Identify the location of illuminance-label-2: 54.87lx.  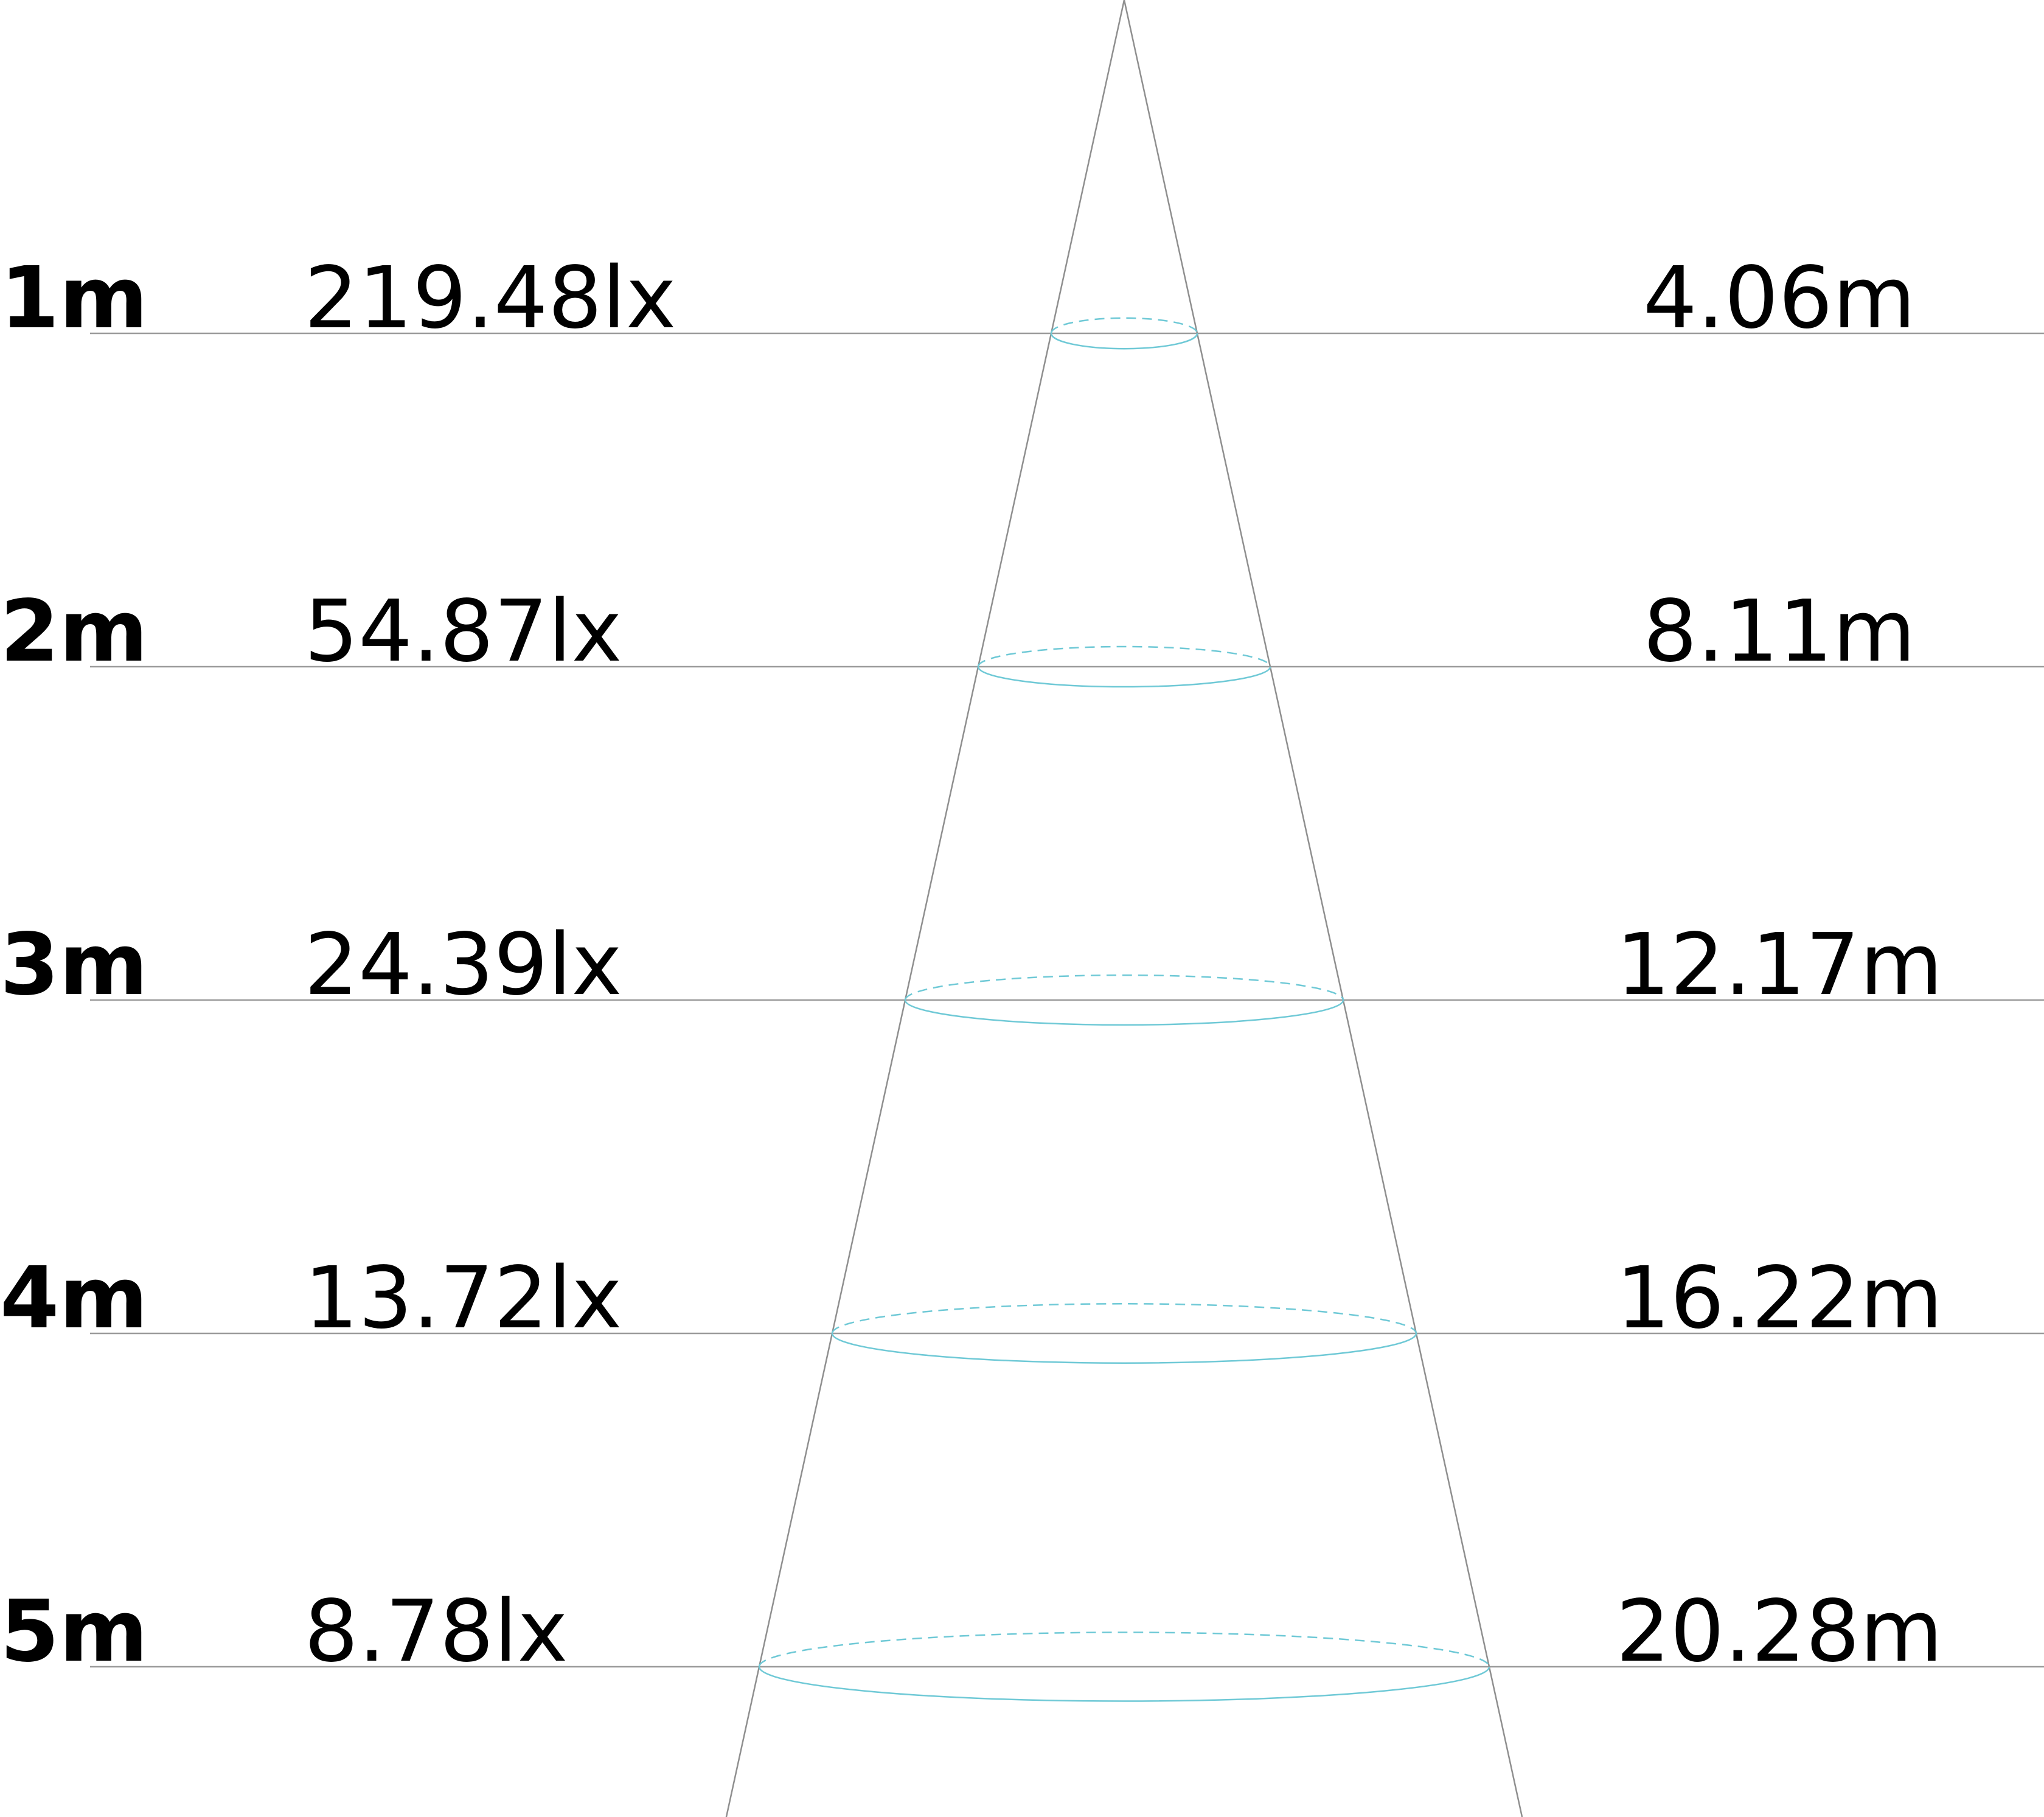
(463, 631).